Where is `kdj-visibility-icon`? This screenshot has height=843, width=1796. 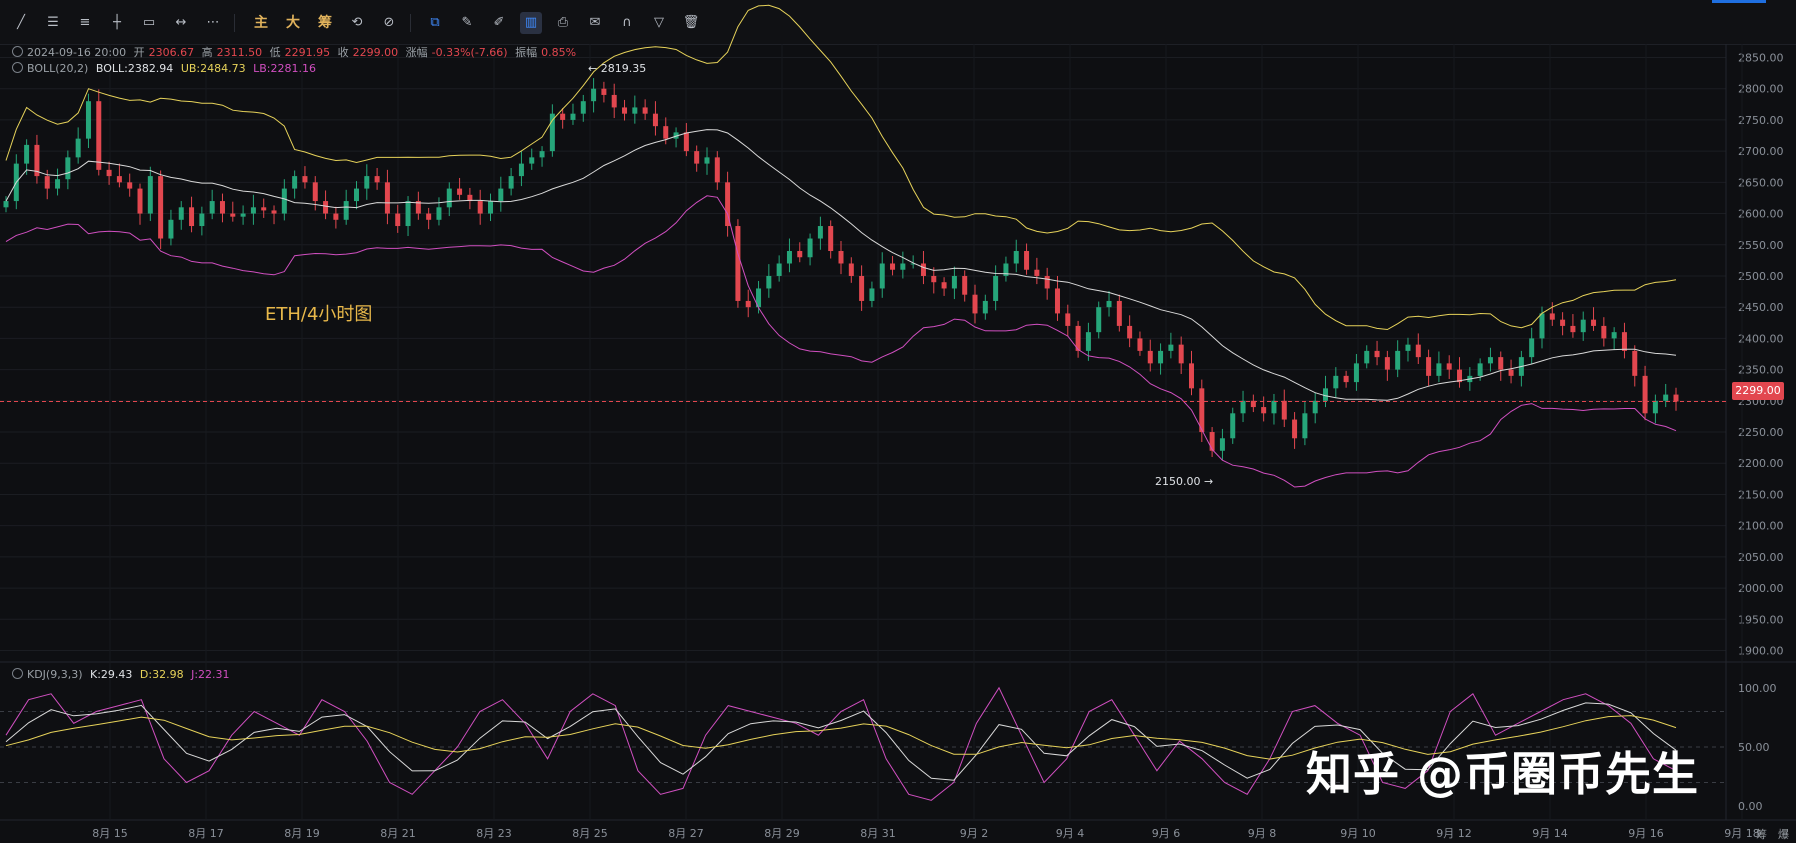 kdj-visibility-icon is located at coordinates (17, 673).